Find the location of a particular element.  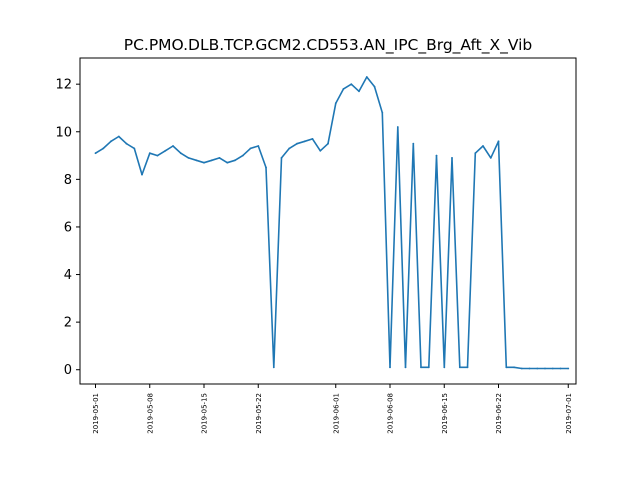

x-tick-label: 2019-06-15 is located at coordinates (445, 413).